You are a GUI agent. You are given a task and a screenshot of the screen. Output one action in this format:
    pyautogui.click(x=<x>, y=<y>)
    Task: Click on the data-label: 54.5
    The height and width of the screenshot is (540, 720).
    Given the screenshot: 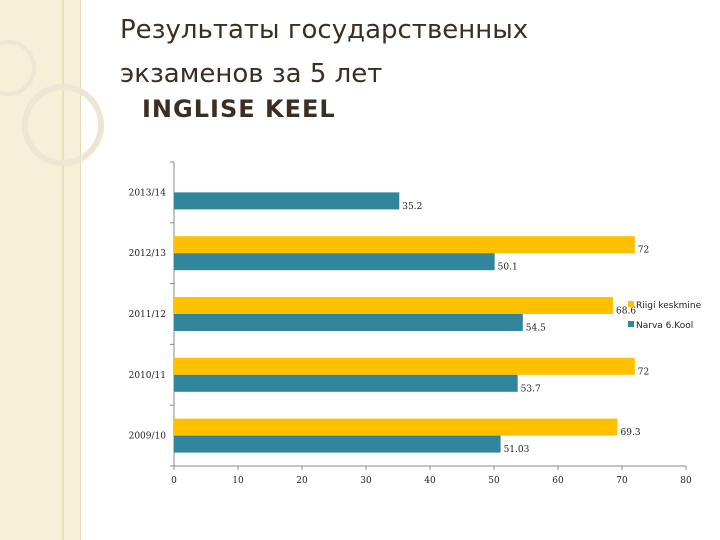 What is the action you would take?
    pyautogui.click(x=536, y=329)
    